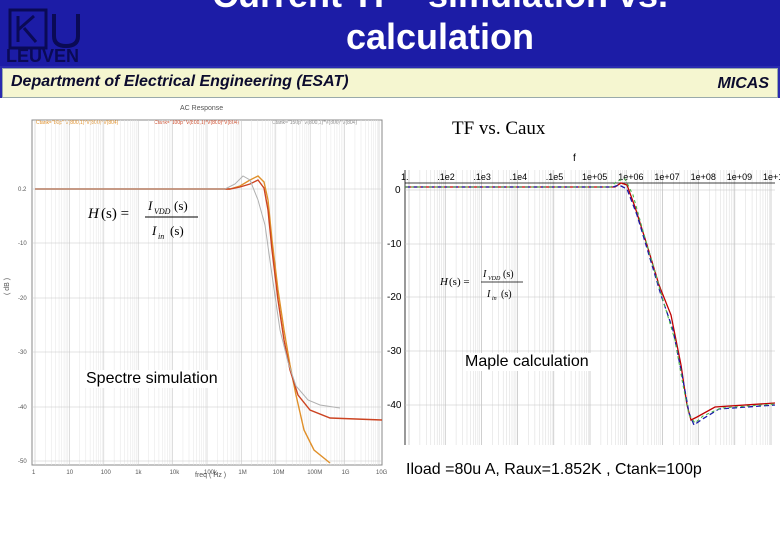 Image resolution: width=780 pixels, height=540 pixels. I want to click on spectre-x-tick: 100, so click(106, 473).